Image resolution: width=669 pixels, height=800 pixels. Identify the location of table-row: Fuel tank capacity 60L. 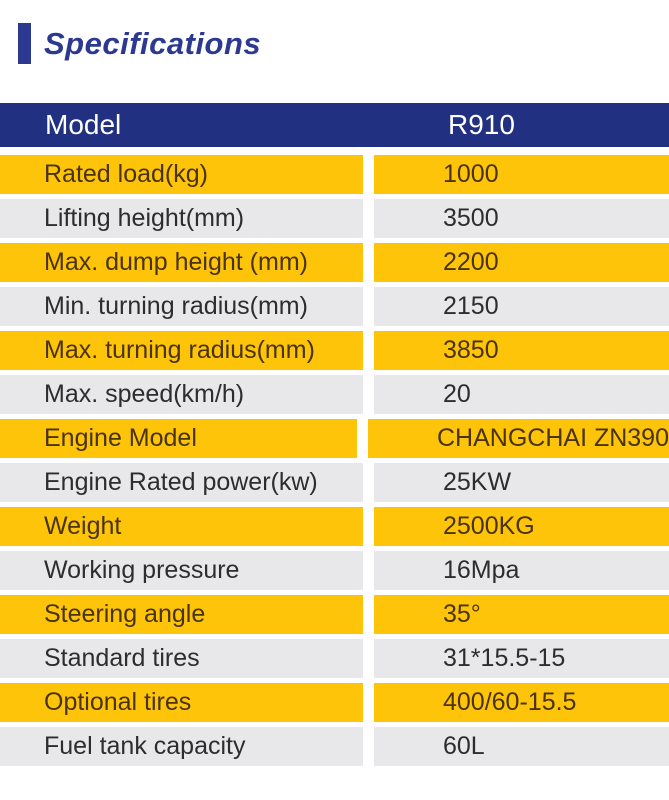
(334, 746).